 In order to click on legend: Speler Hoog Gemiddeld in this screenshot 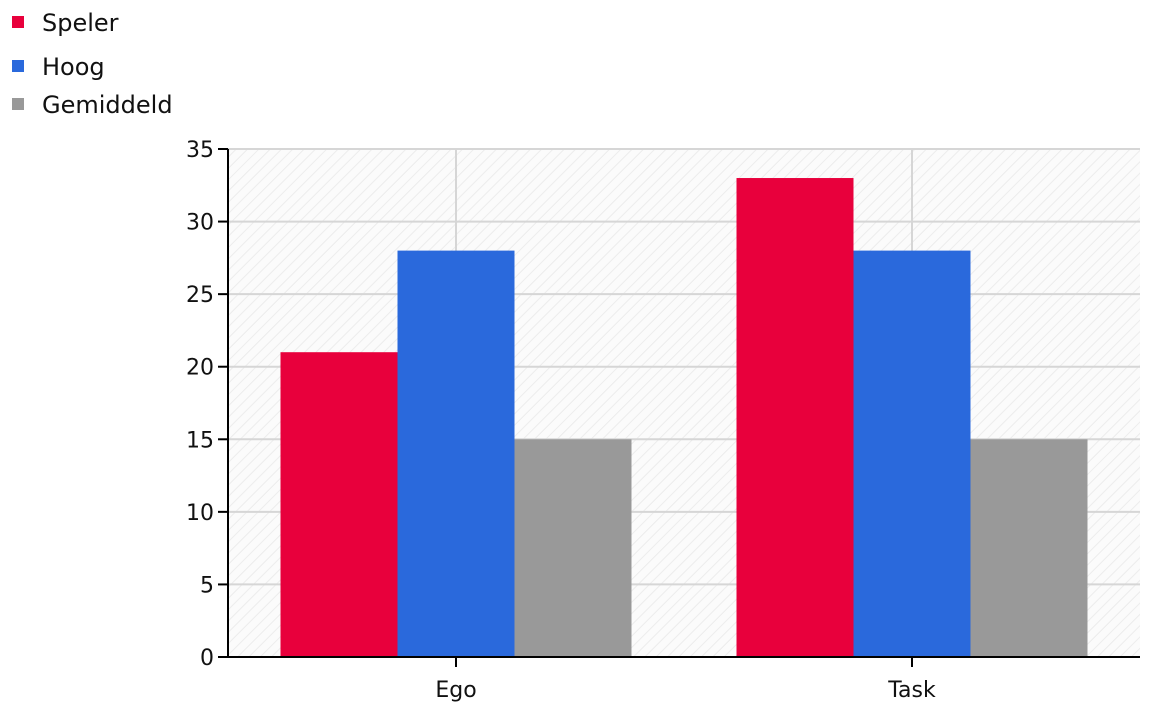, I will do `click(92, 64)`.